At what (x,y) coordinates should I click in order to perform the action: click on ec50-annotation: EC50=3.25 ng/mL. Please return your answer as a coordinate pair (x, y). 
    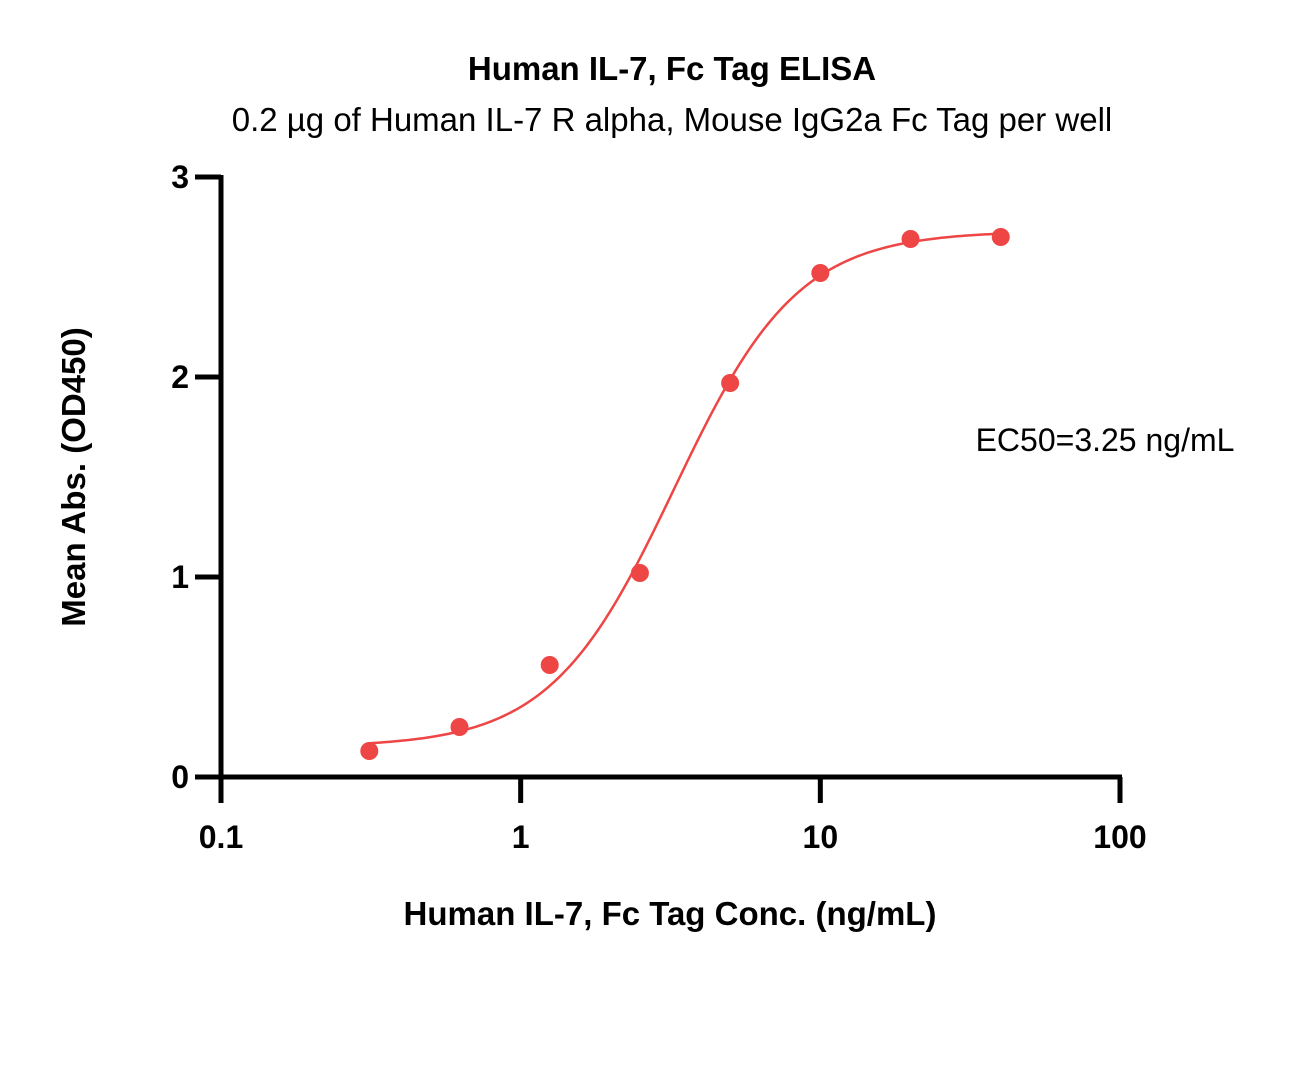
    Looking at the image, I should click on (1105, 440).